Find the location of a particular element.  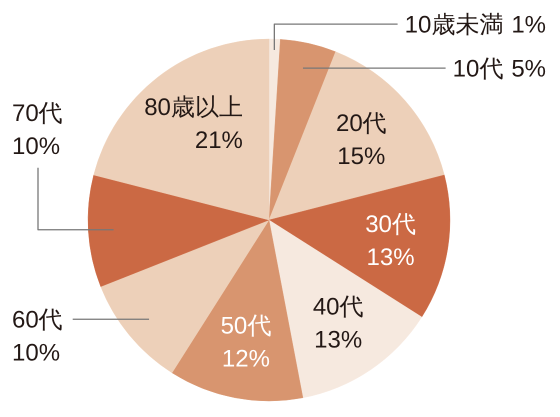

slice-label: 80歳以上 is located at coordinates (193, 108).